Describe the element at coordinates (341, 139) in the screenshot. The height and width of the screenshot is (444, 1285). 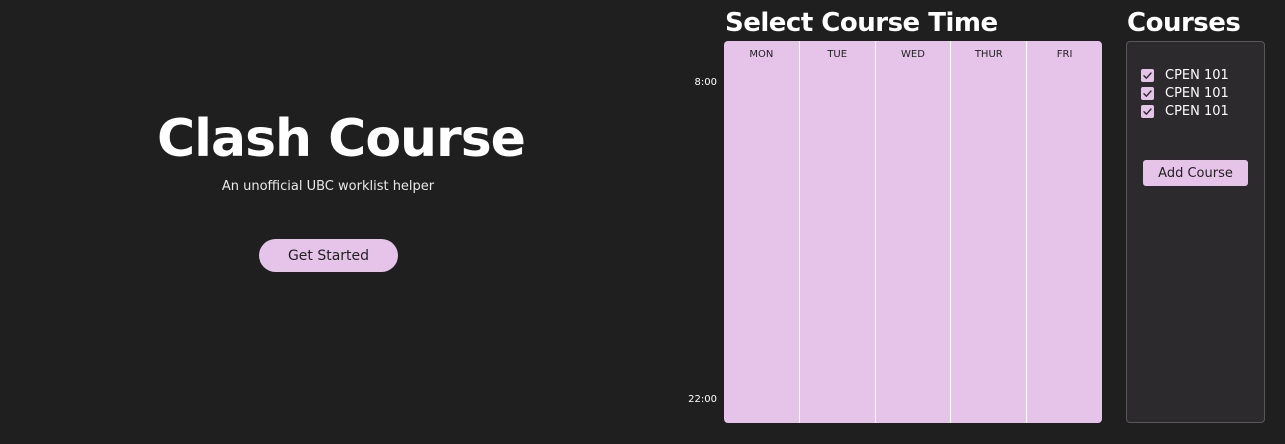
I see `app-title: Clash Course` at that location.